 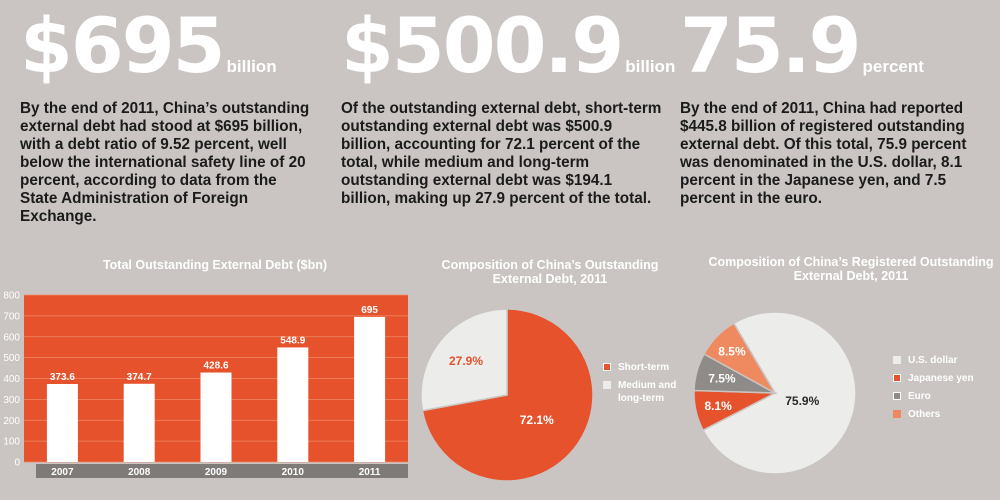 What do you see at coordinates (893, 66) in the screenshot?
I see `stat-unit: percent` at bounding box center [893, 66].